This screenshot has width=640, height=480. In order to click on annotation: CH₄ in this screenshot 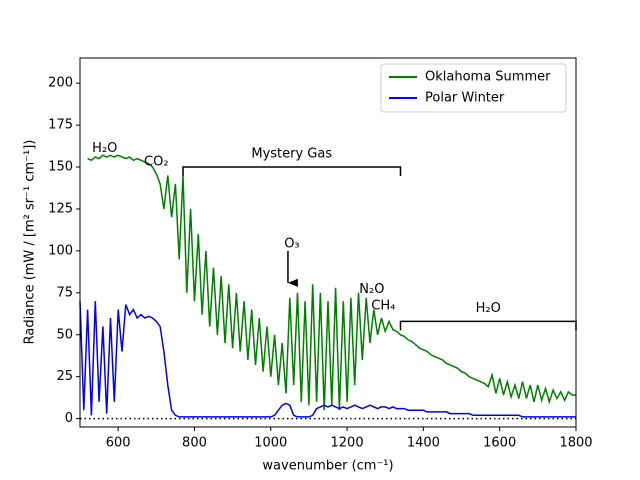, I will do `click(383, 306)`.